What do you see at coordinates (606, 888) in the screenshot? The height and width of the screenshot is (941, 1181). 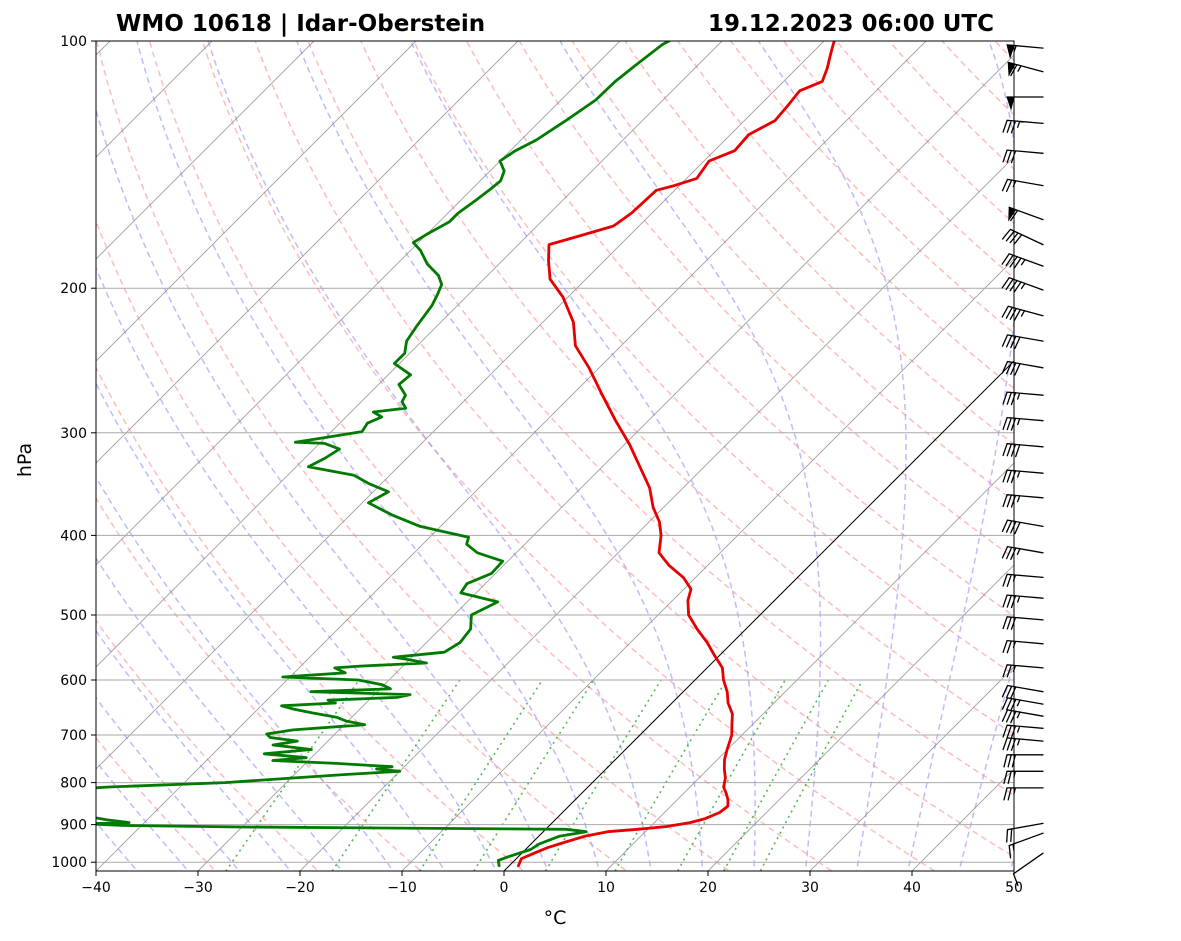 I see `x-tick-label: 10` at bounding box center [606, 888].